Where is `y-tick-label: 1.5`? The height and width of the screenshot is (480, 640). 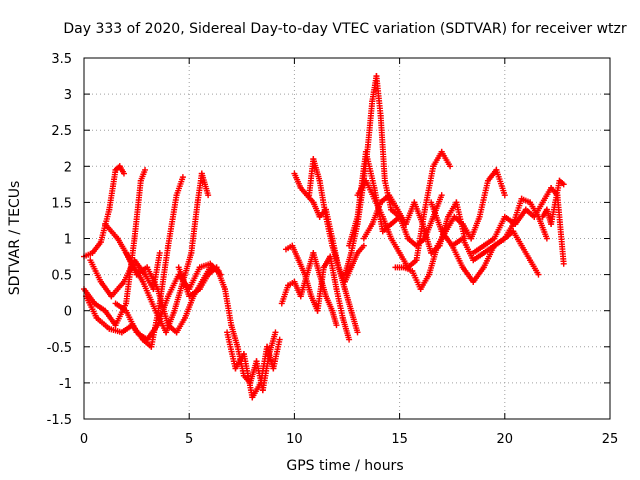 y-tick-label: 1.5 is located at coordinates (61, 203).